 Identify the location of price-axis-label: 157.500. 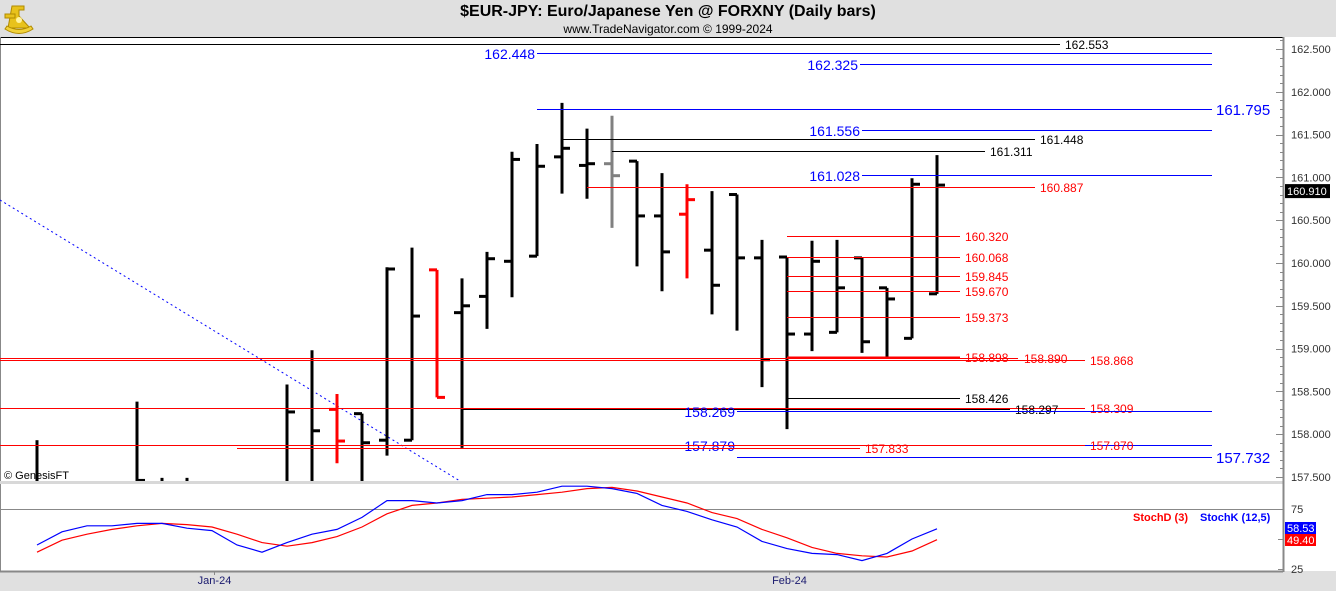
(1311, 478).